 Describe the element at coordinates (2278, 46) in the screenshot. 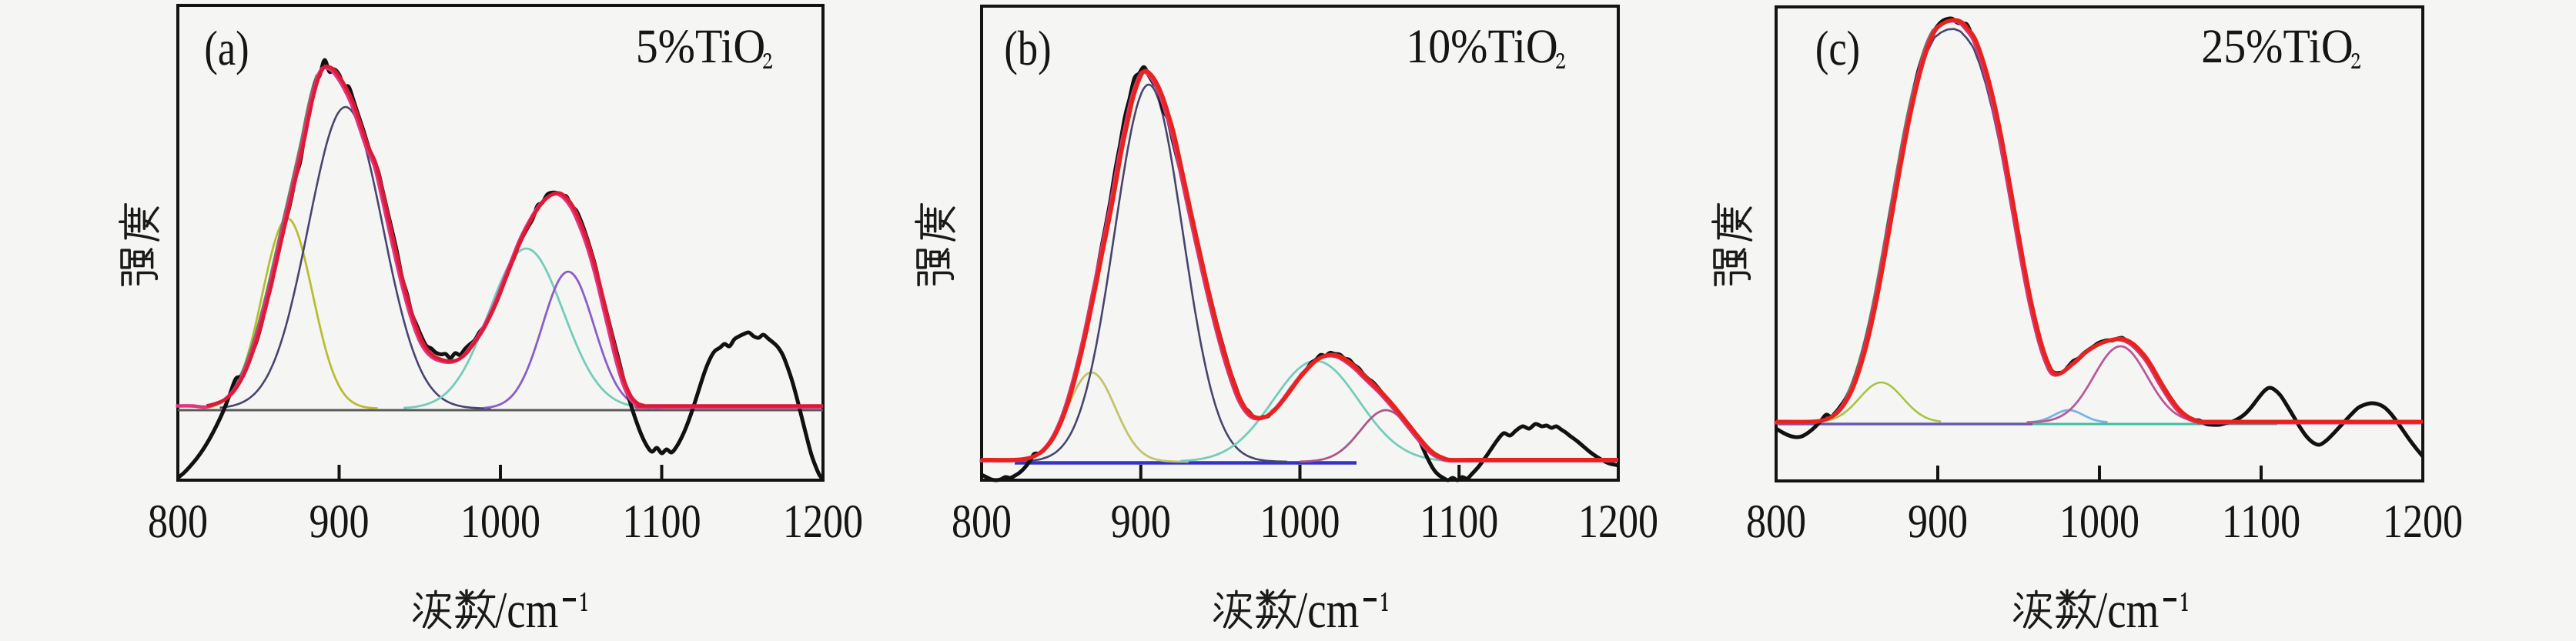

I see `svg-text: 25%TiO` at that location.